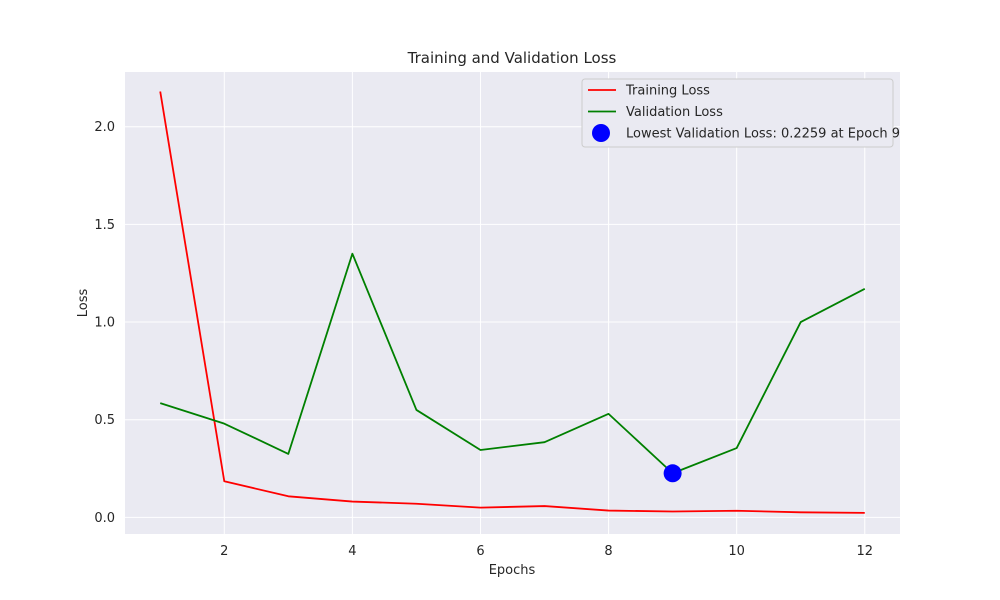  I want to click on legend-label: Training Loss, so click(667, 91).